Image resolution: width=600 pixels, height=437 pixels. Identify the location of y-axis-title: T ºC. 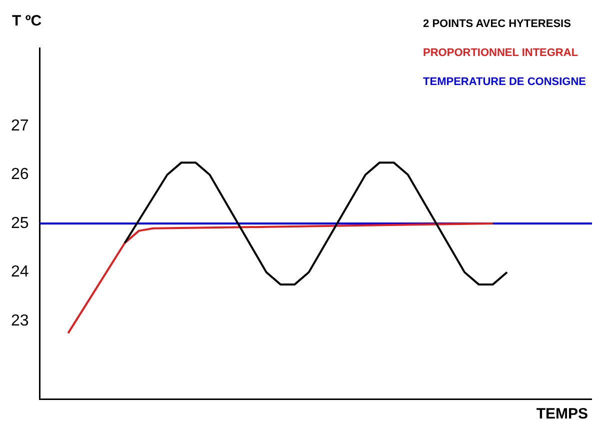
(27, 21).